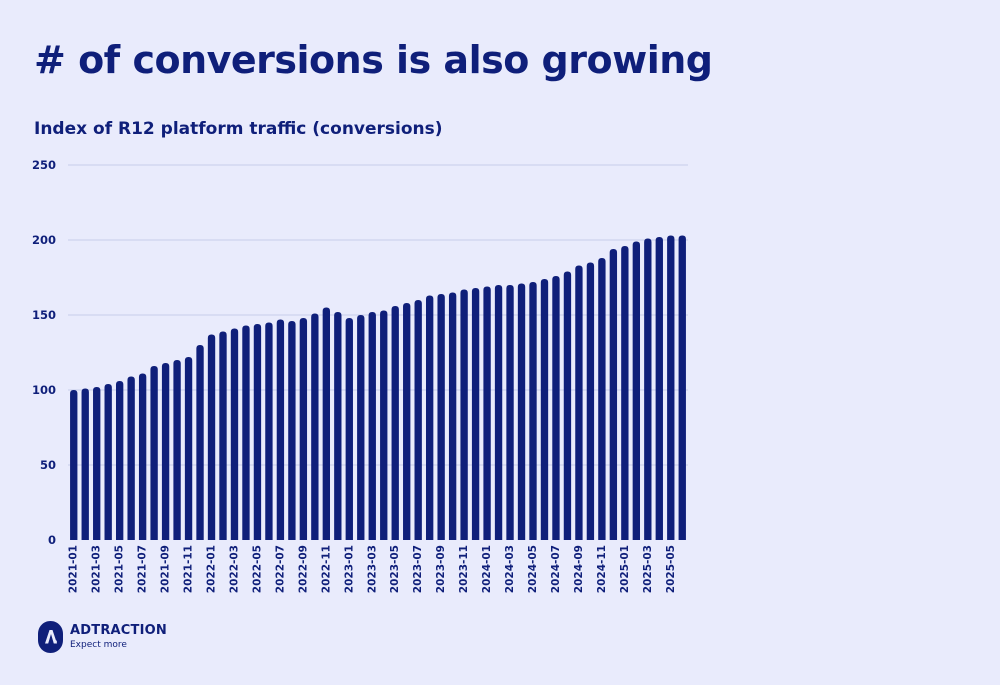 The width and height of the screenshot is (1000, 685). I want to click on x-tick-label: 2022-03, so click(234, 569).